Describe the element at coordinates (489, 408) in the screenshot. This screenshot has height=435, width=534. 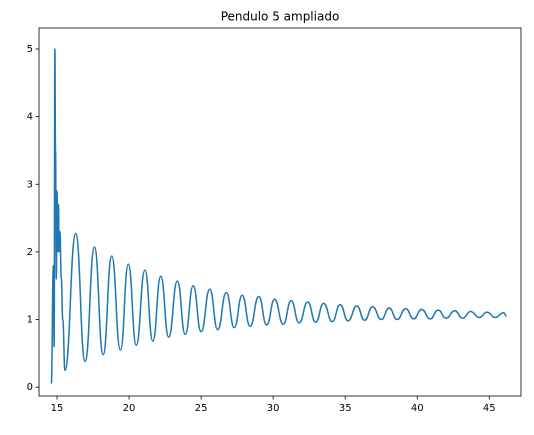
I see `x-tick-label: 45` at that location.